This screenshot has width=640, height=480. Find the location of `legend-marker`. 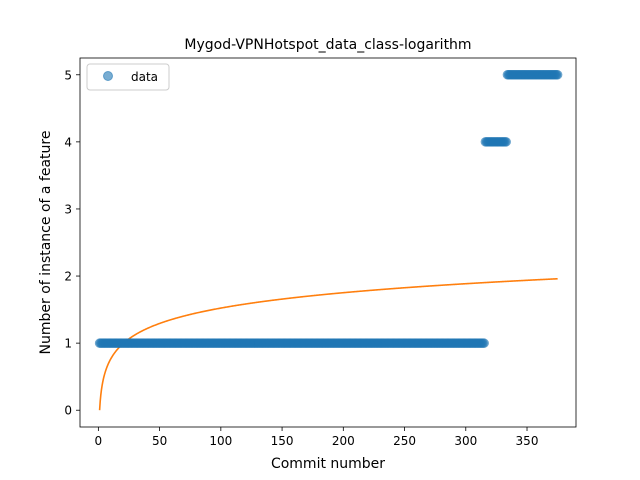

legend-marker is located at coordinates (108, 76).